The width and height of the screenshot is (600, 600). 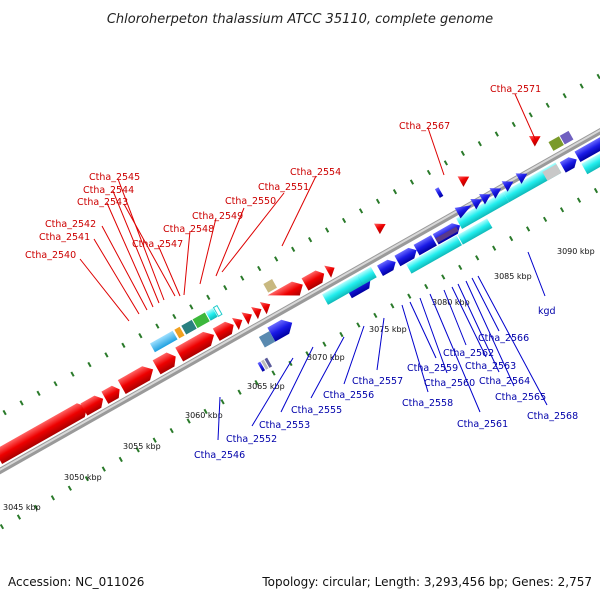 I want to click on gene-label-reverse: Ctha_2566, so click(x=503, y=338).